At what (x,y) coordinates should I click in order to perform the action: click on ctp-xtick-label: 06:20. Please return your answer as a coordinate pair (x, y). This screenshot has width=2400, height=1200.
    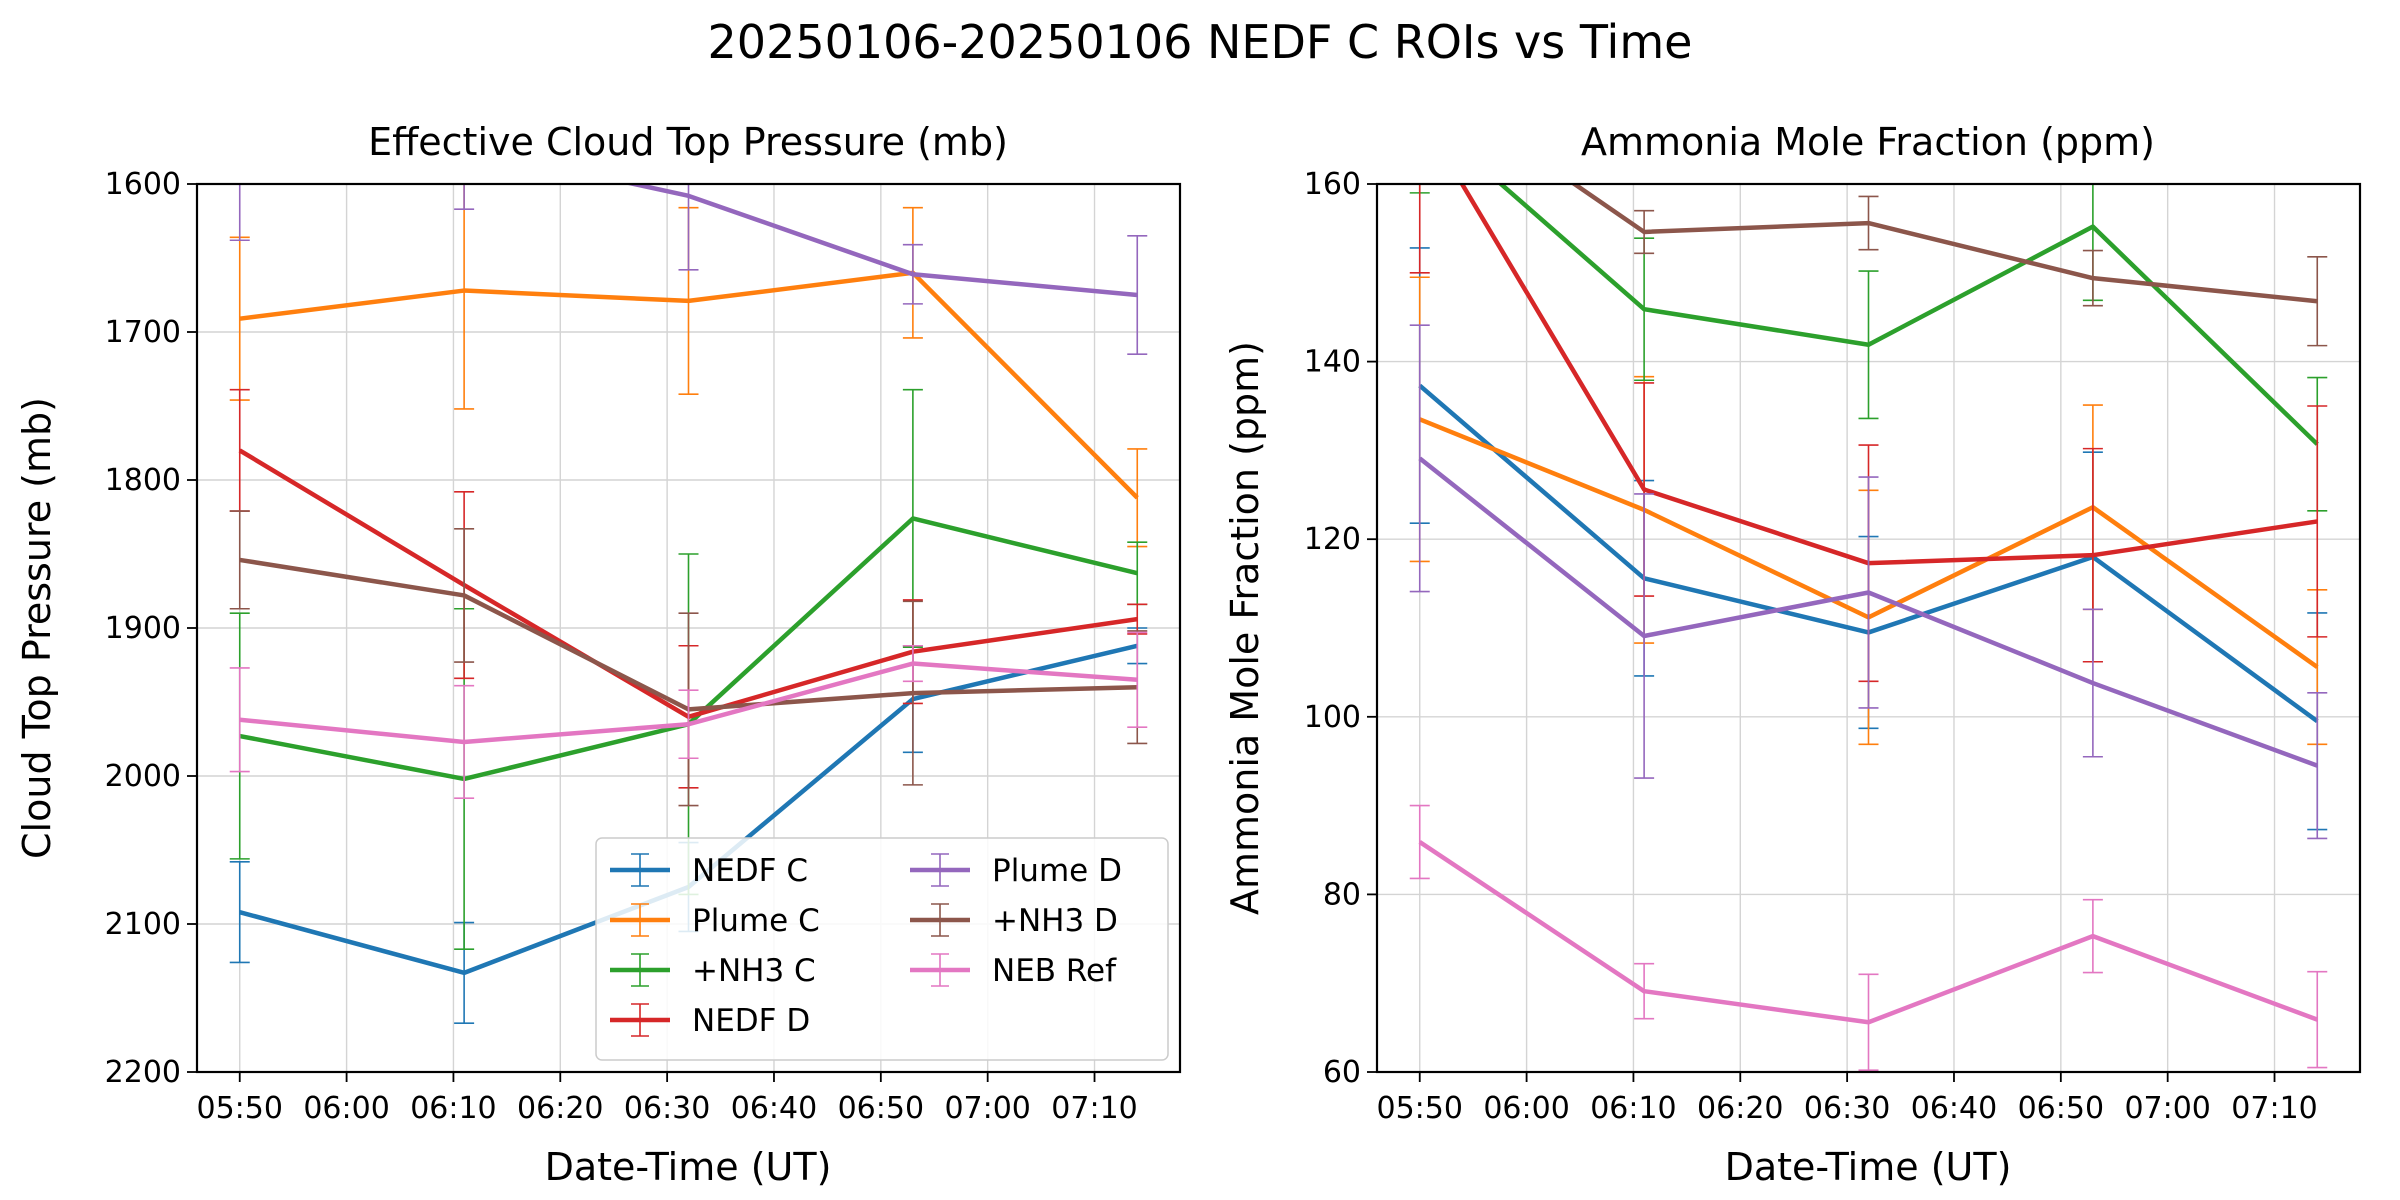
    Looking at the image, I should click on (560, 1108).